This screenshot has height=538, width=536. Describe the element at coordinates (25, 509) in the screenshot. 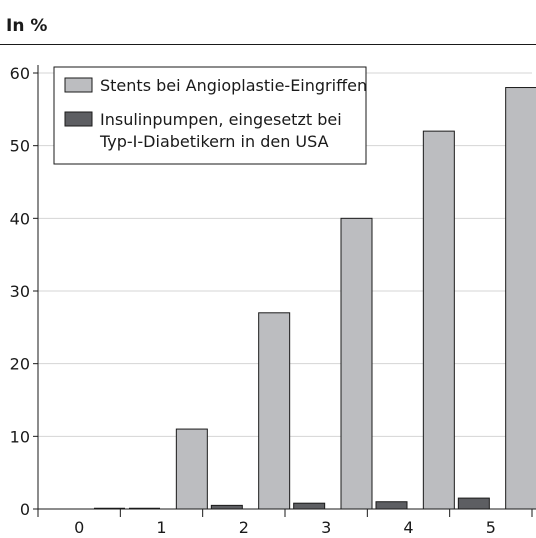

I see `y-tick-label: 0` at that location.